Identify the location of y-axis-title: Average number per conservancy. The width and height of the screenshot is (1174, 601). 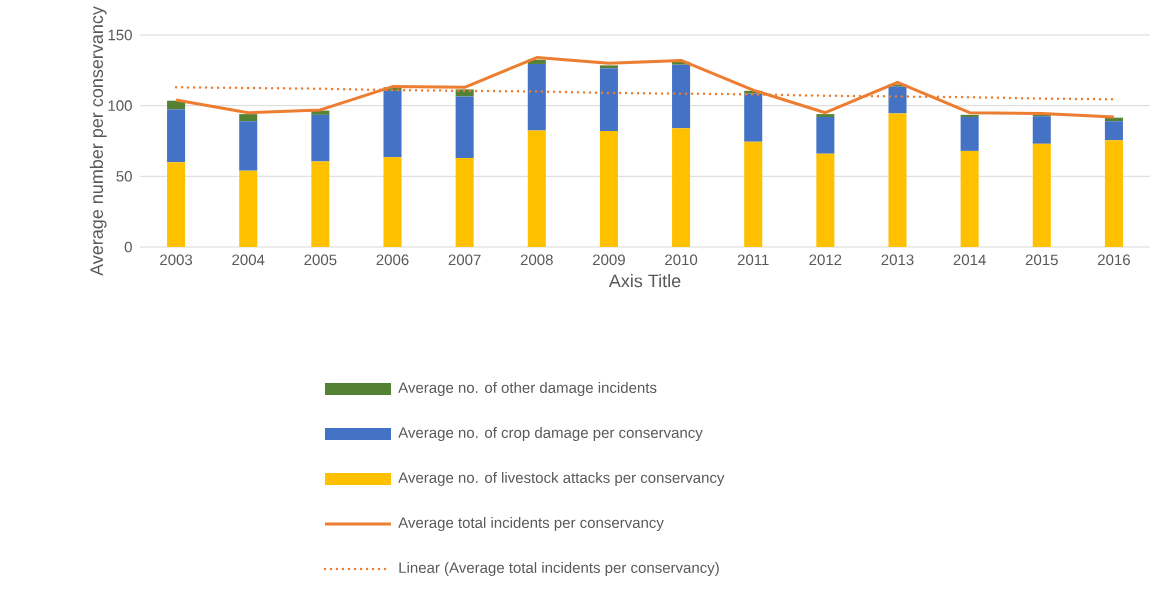
(98, 141).